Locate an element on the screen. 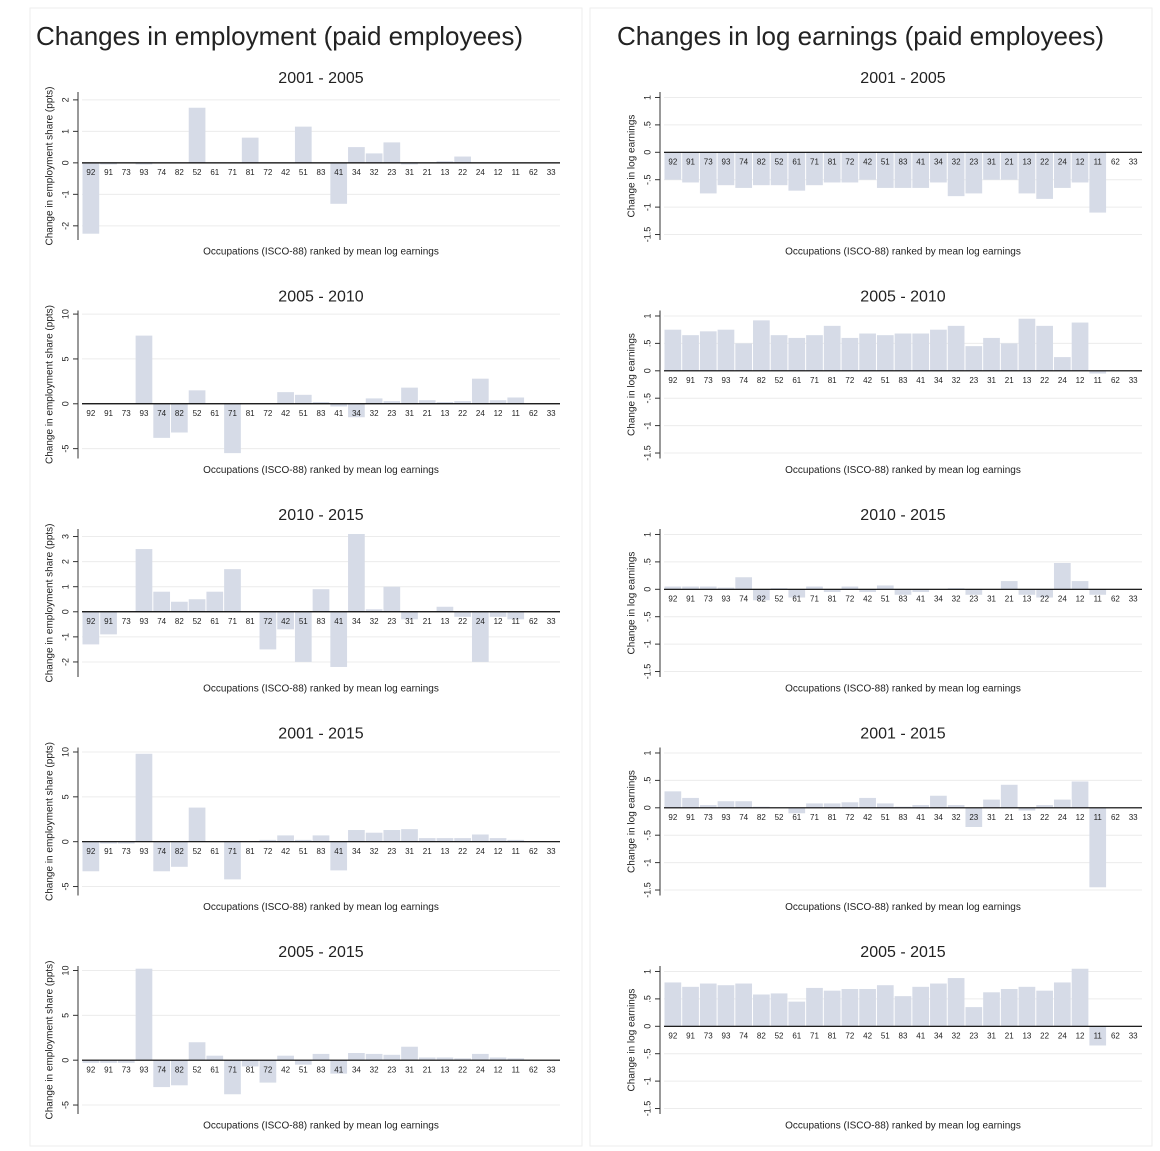 This screenshot has width=1160, height=1151. y-tick-label: -2 is located at coordinates (65, 662).